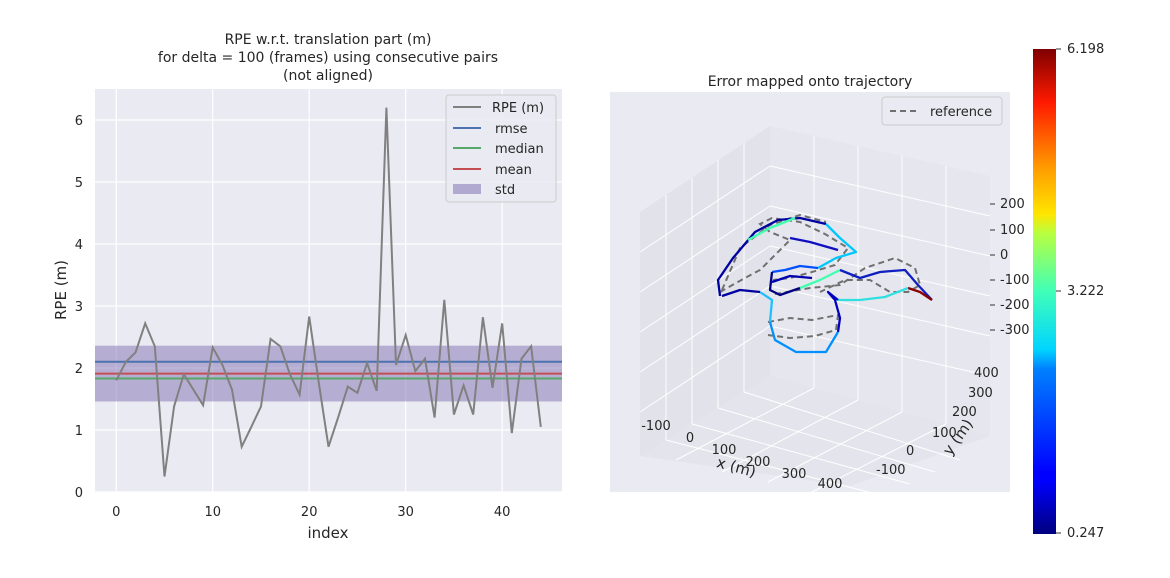  What do you see at coordinates (1010, 267) in the screenshot?
I see `z-tick-labels: 200 100 0 -100 -200 -300` at bounding box center [1010, 267].